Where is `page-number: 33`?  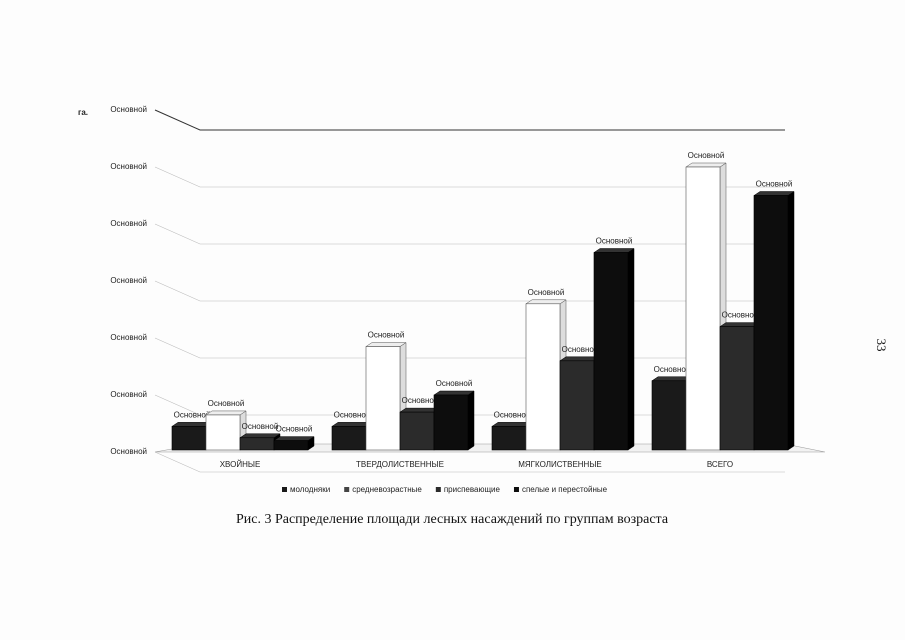 page-number: 33 is located at coordinates (881, 345).